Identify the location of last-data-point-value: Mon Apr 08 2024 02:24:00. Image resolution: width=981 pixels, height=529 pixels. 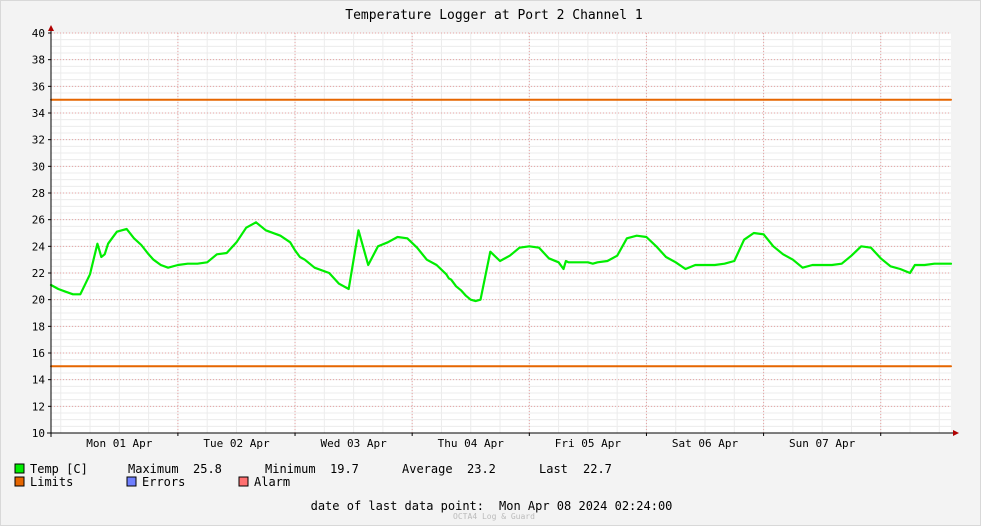
(585, 506).